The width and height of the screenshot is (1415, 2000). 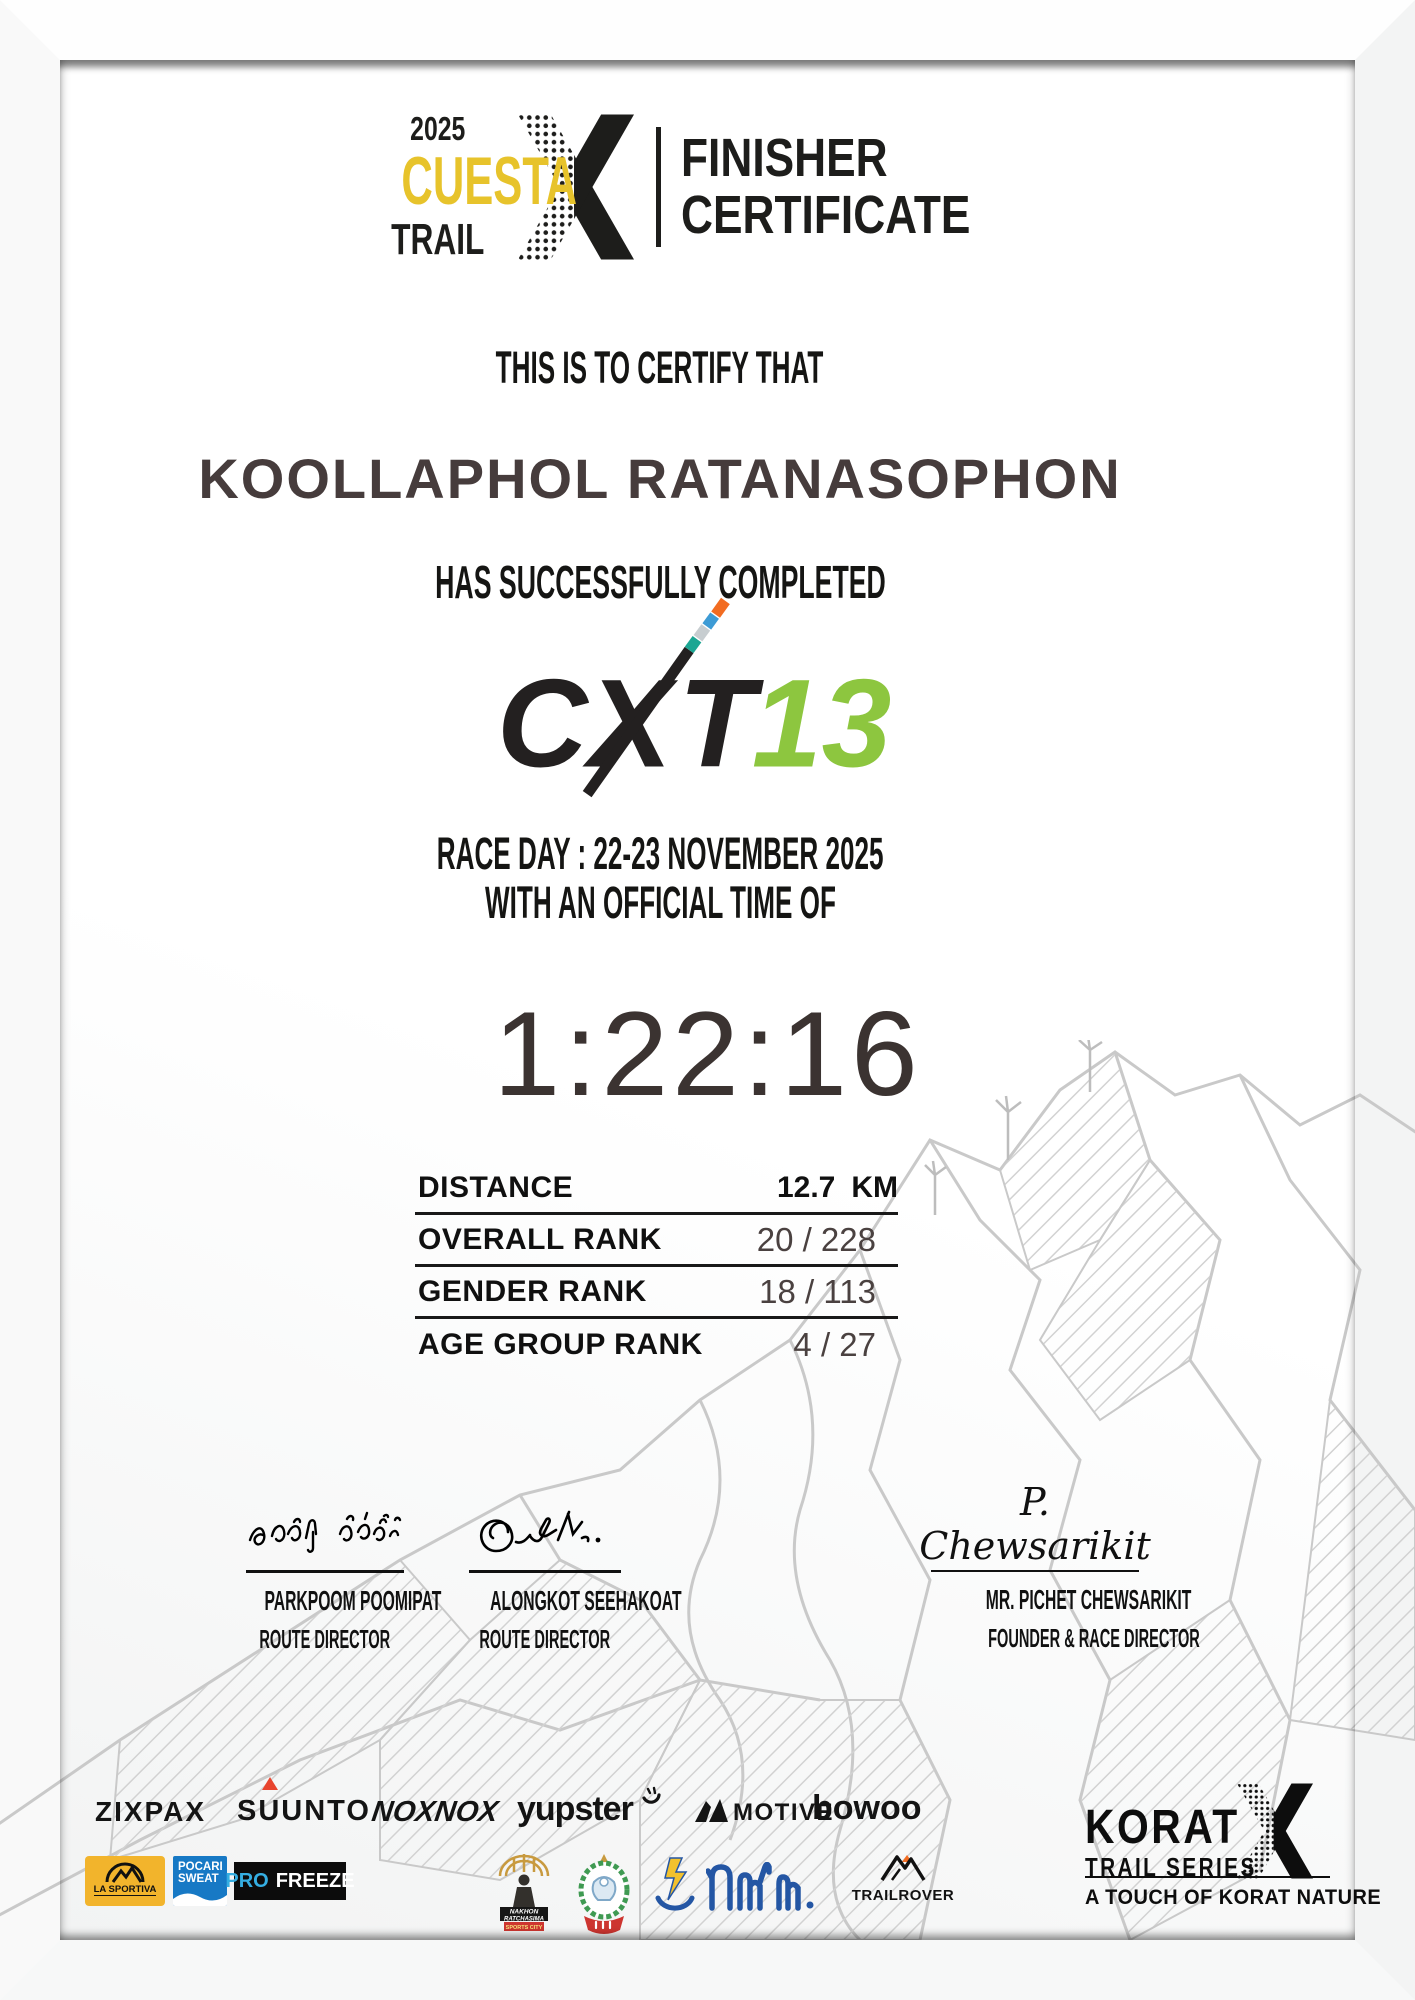 I want to click on row-value: 18 / 113, so click(x=817, y=1291).